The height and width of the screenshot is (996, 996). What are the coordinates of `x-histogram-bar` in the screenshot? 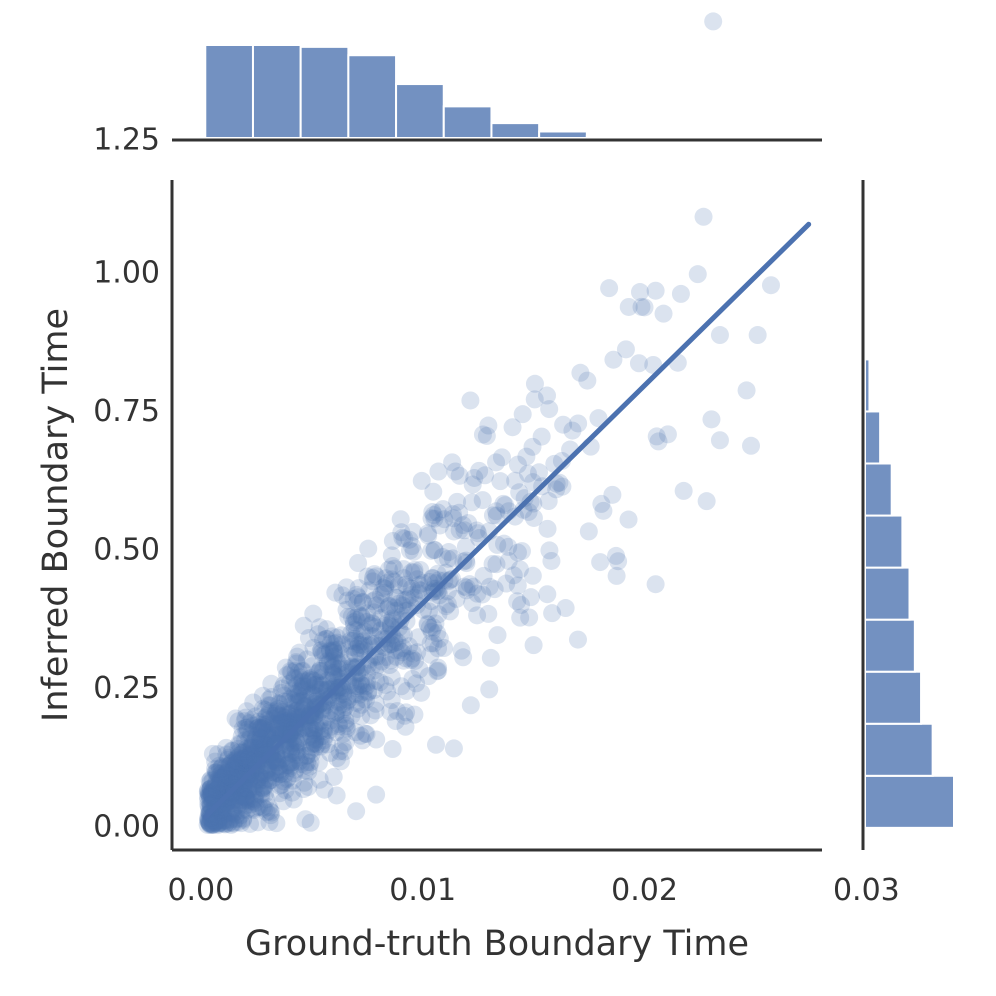 It's located at (229, 91).